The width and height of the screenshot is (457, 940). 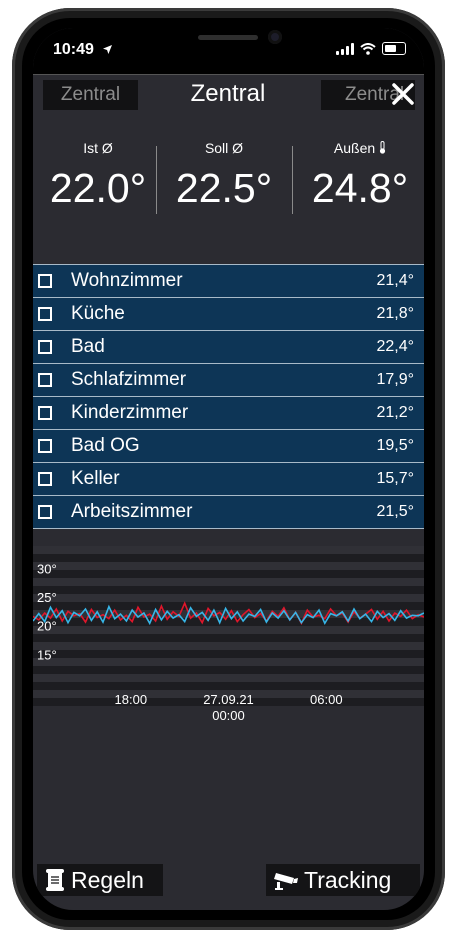 What do you see at coordinates (382, 147) in the screenshot?
I see `thermometer-icon` at bounding box center [382, 147].